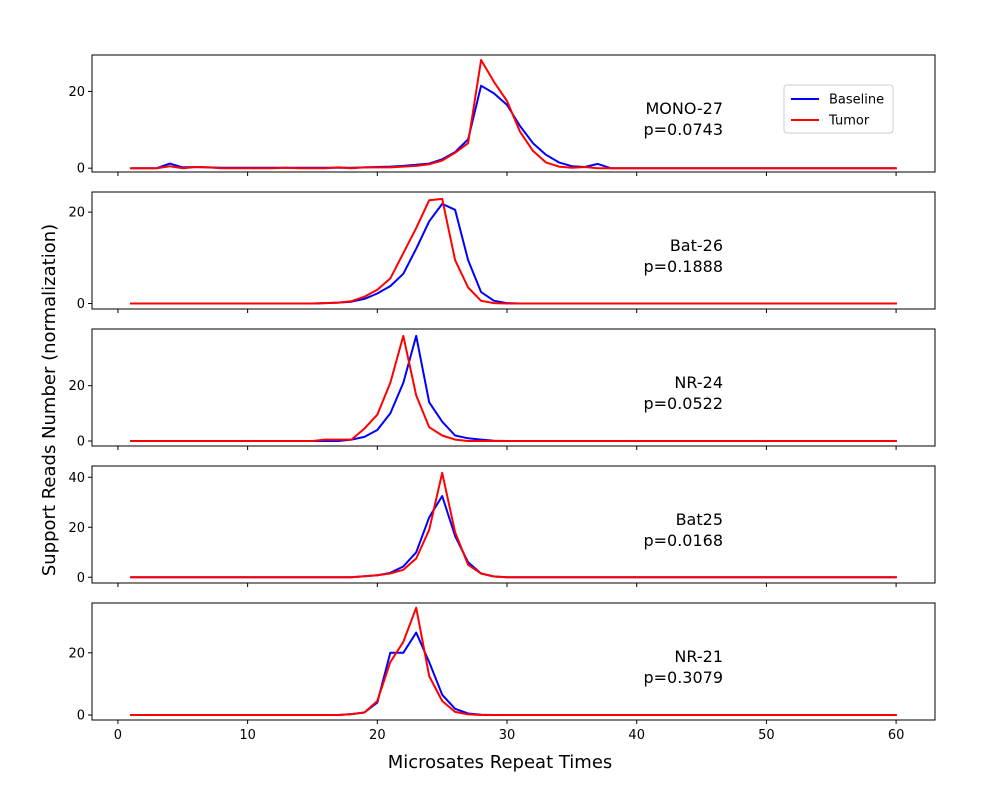 This screenshot has width=1000, height=800. What do you see at coordinates (76, 478) in the screenshot?
I see `y-tick-label: 40` at bounding box center [76, 478].